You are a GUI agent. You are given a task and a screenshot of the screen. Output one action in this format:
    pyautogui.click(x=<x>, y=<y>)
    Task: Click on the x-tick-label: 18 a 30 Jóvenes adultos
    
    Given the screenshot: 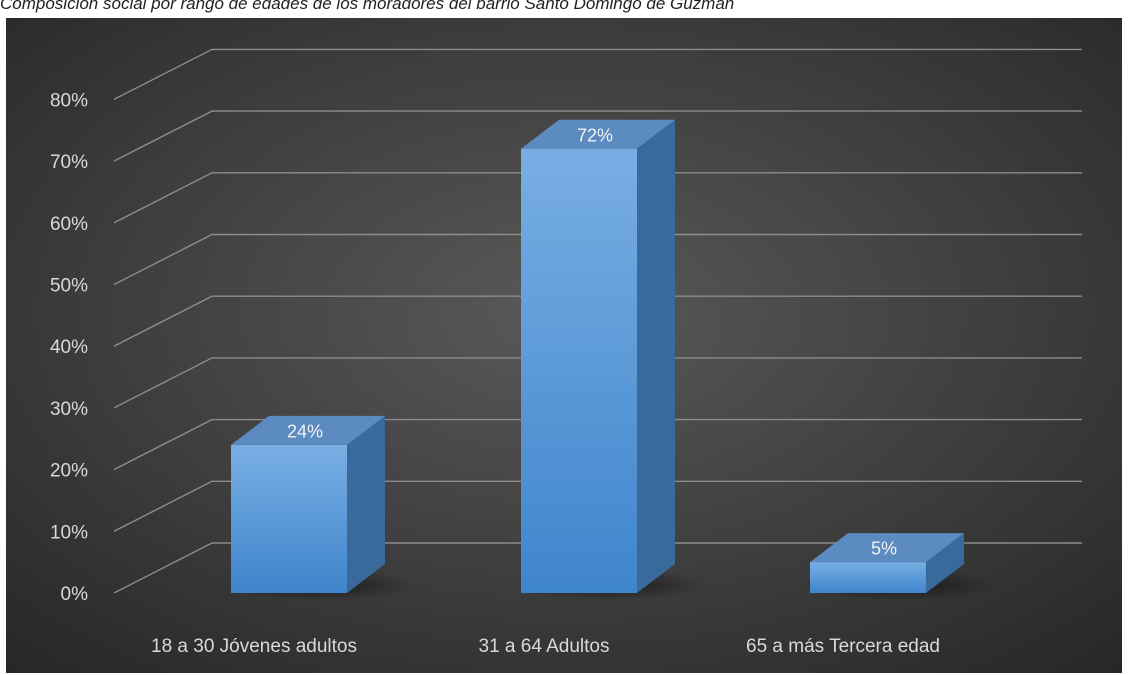 What is the action you would take?
    pyautogui.click(x=254, y=646)
    